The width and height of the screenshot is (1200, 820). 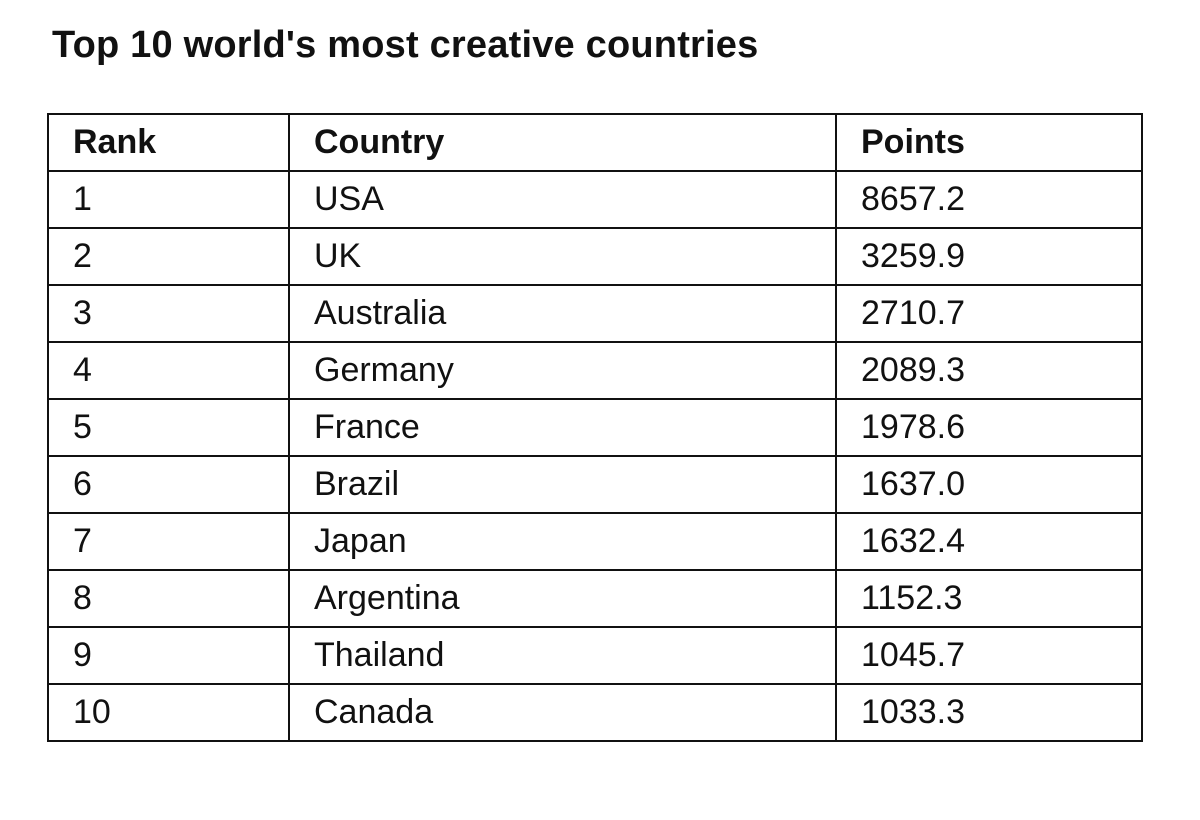 What do you see at coordinates (168, 541) in the screenshot?
I see `rank-cell: 7` at bounding box center [168, 541].